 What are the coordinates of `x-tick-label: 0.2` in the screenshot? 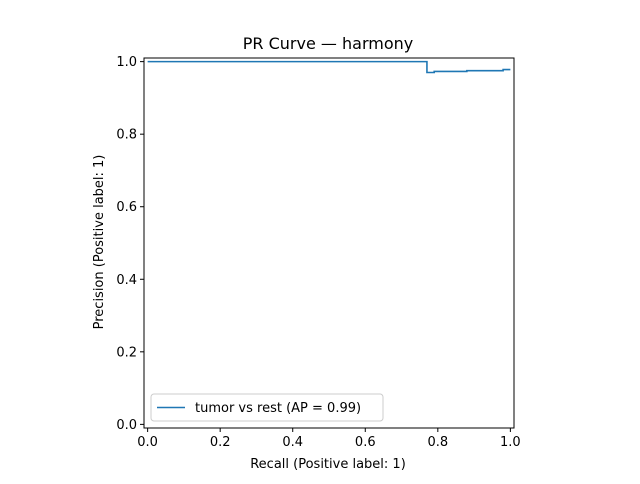 It's located at (220, 442).